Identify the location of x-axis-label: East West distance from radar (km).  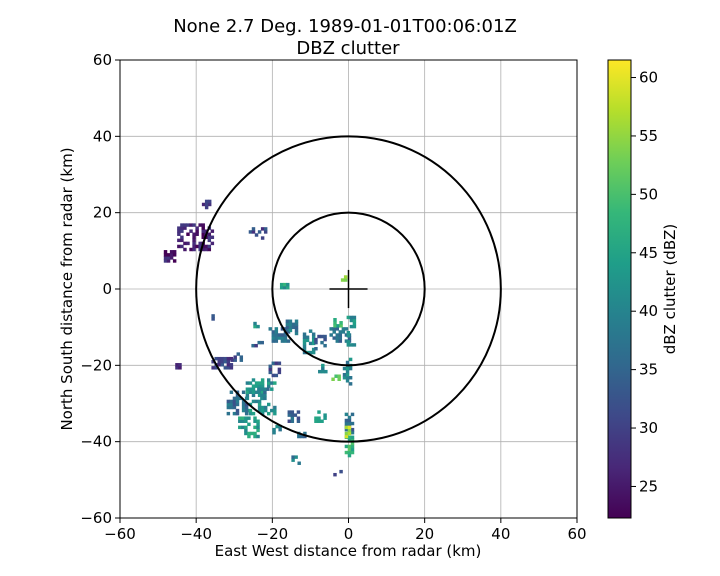
(348, 551).